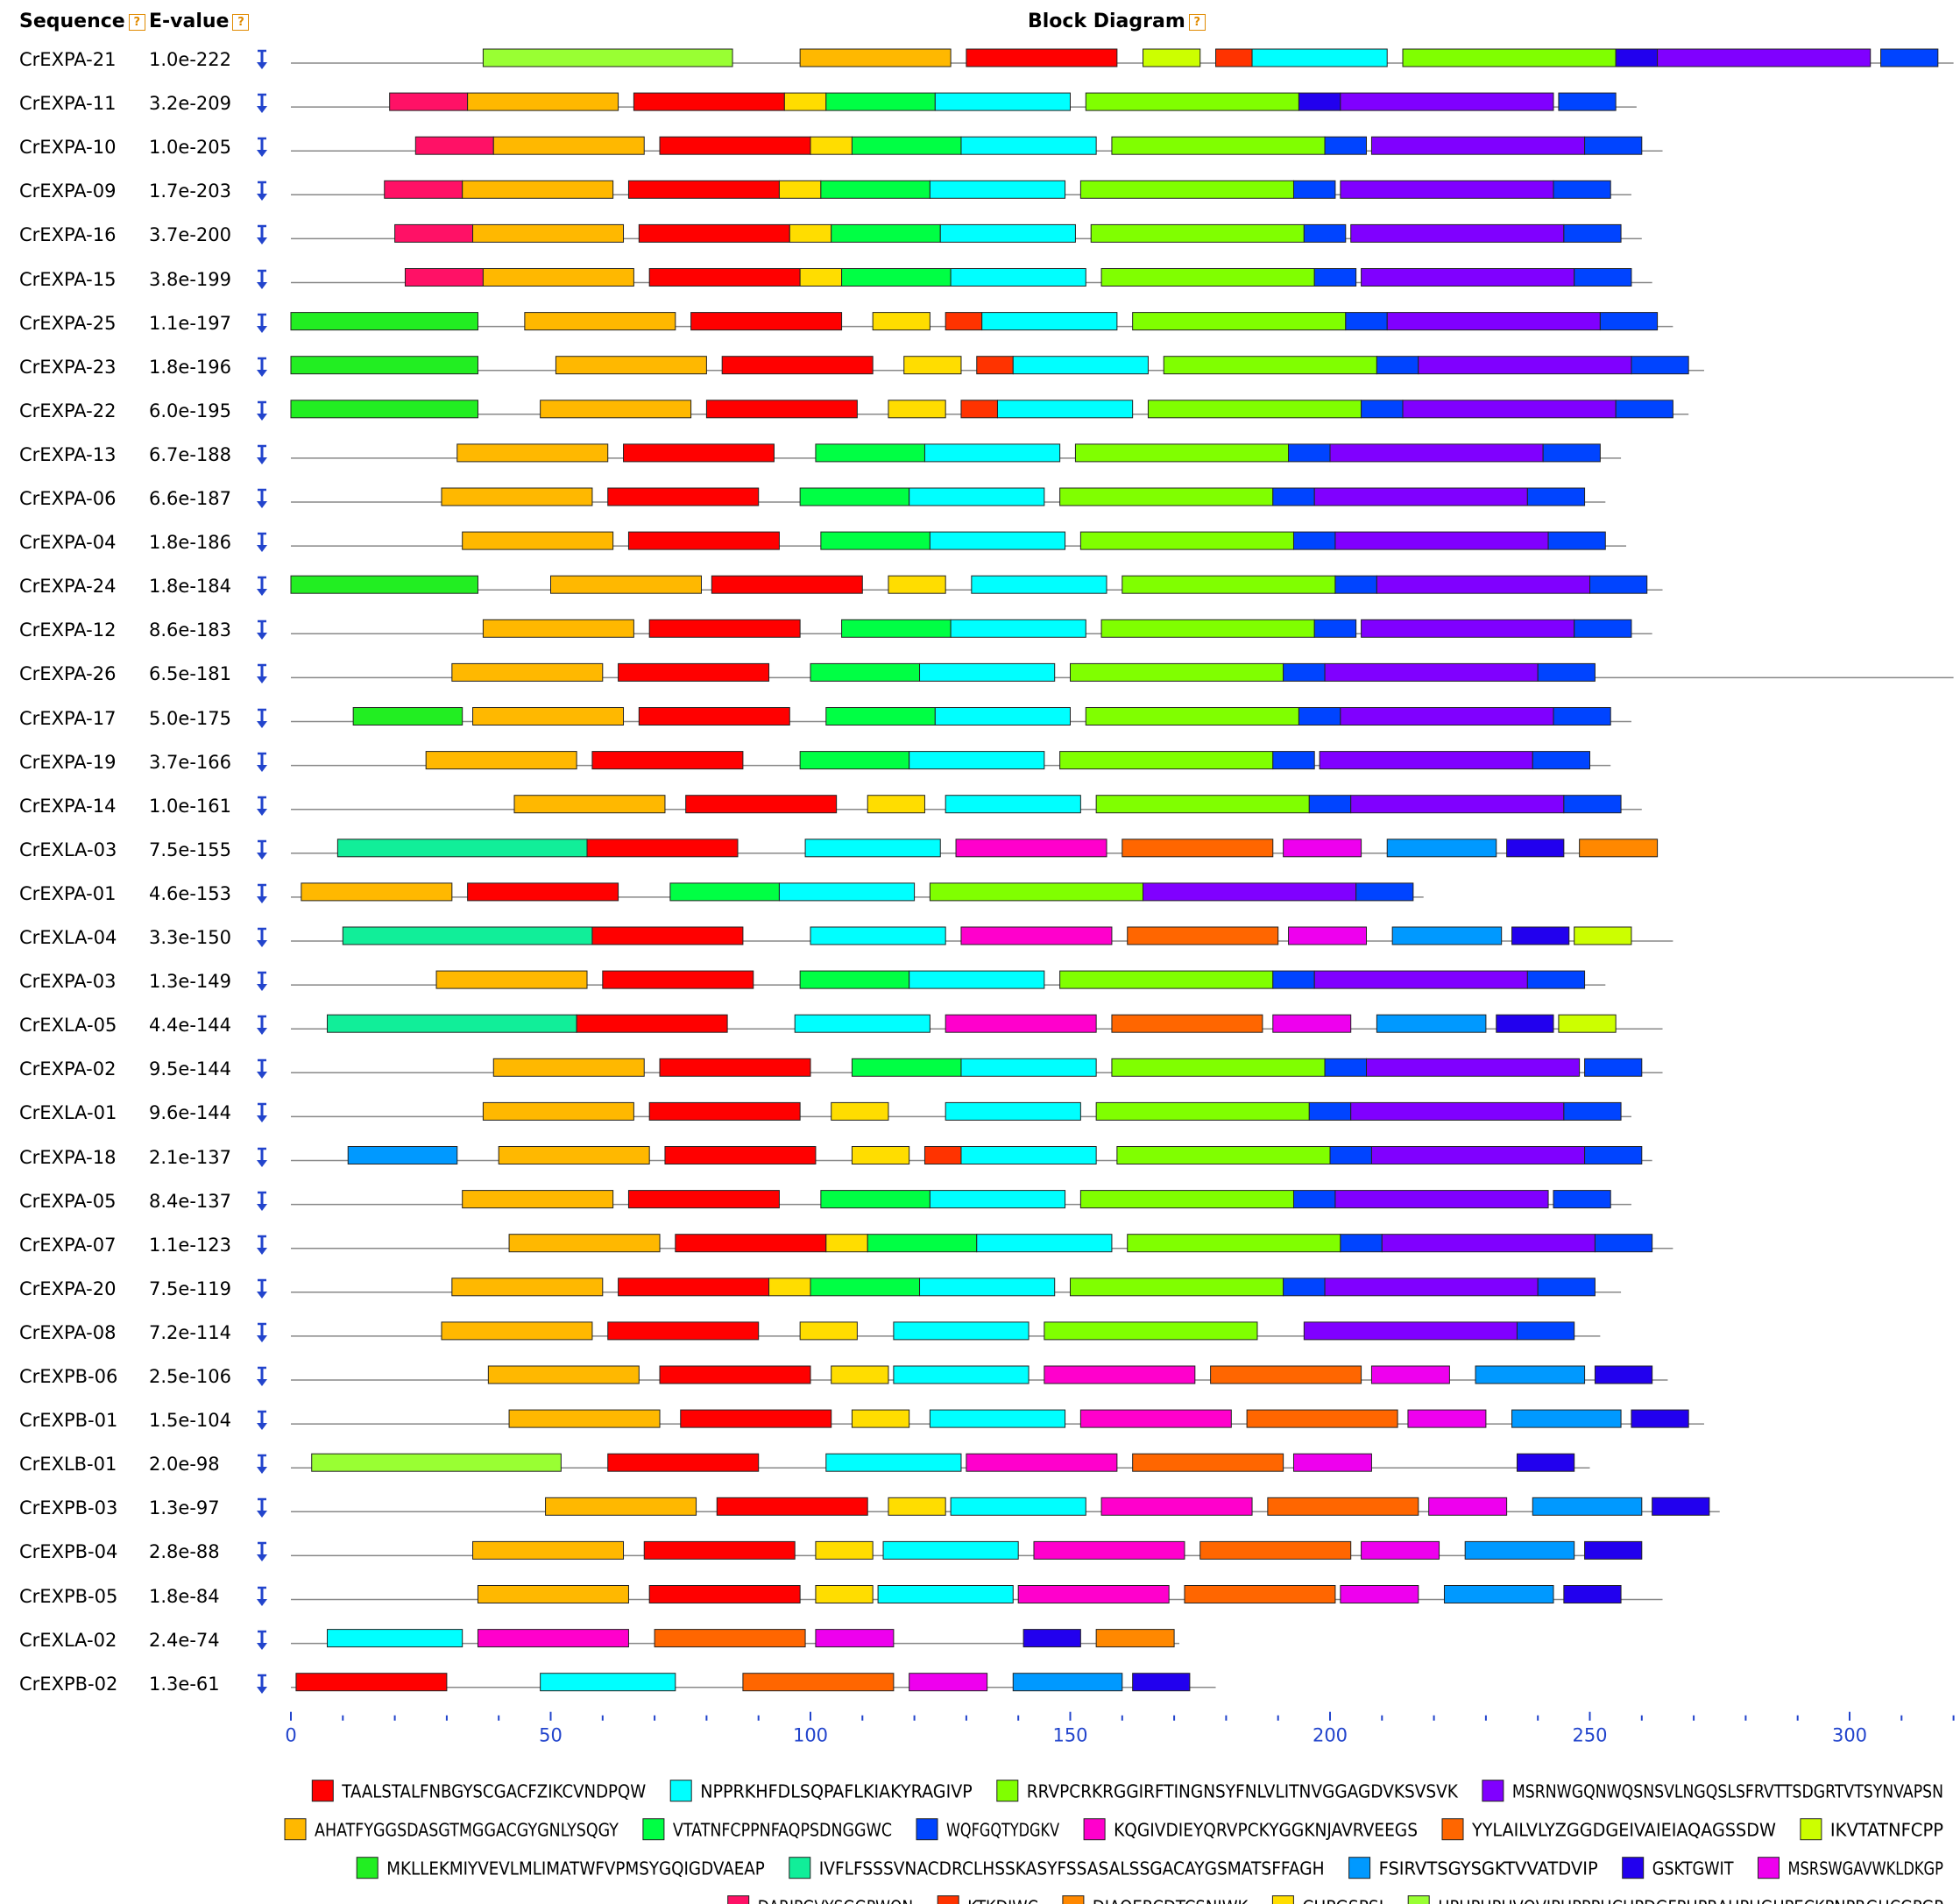  What do you see at coordinates (185, 1508) in the screenshot?
I see `sequence-evalue: 1.3e-97` at bounding box center [185, 1508].